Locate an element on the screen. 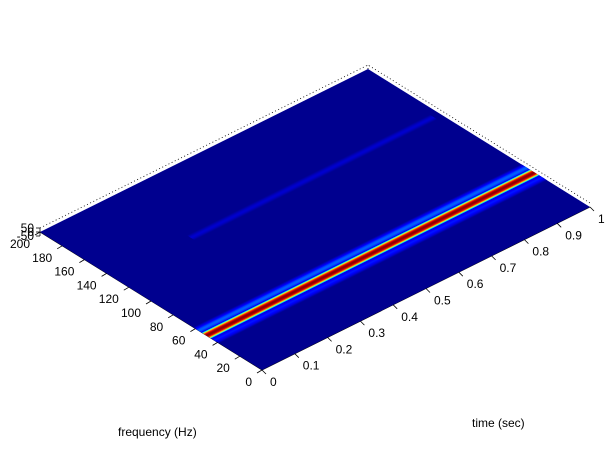  frequency-tick-label: 140 is located at coordinates (87, 285).